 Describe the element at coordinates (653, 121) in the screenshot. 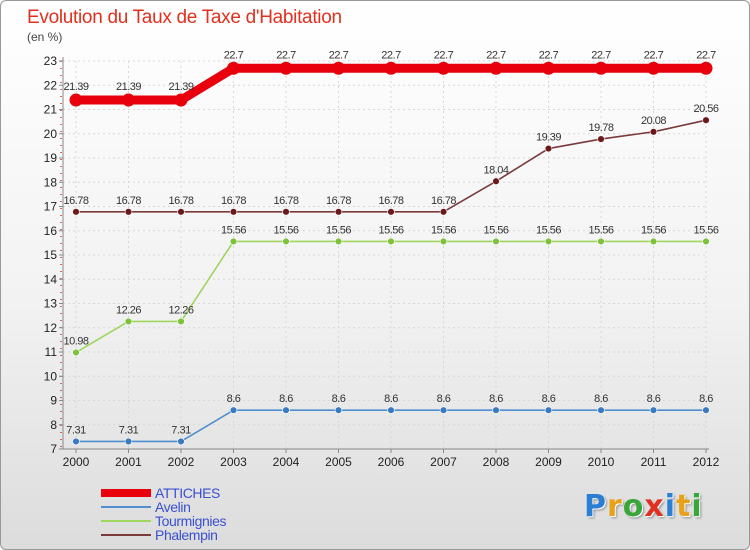

I see `data-label: 20.08` at that location.